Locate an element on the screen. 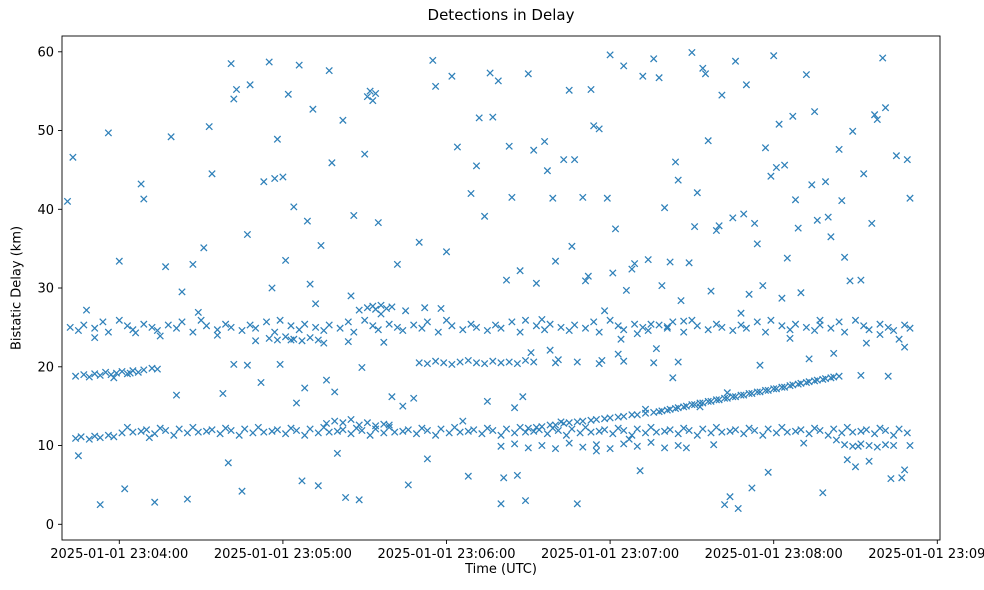  y-axis-ticks: 0 10 20 30 40 50 60 is located at coordinates (49, 289).